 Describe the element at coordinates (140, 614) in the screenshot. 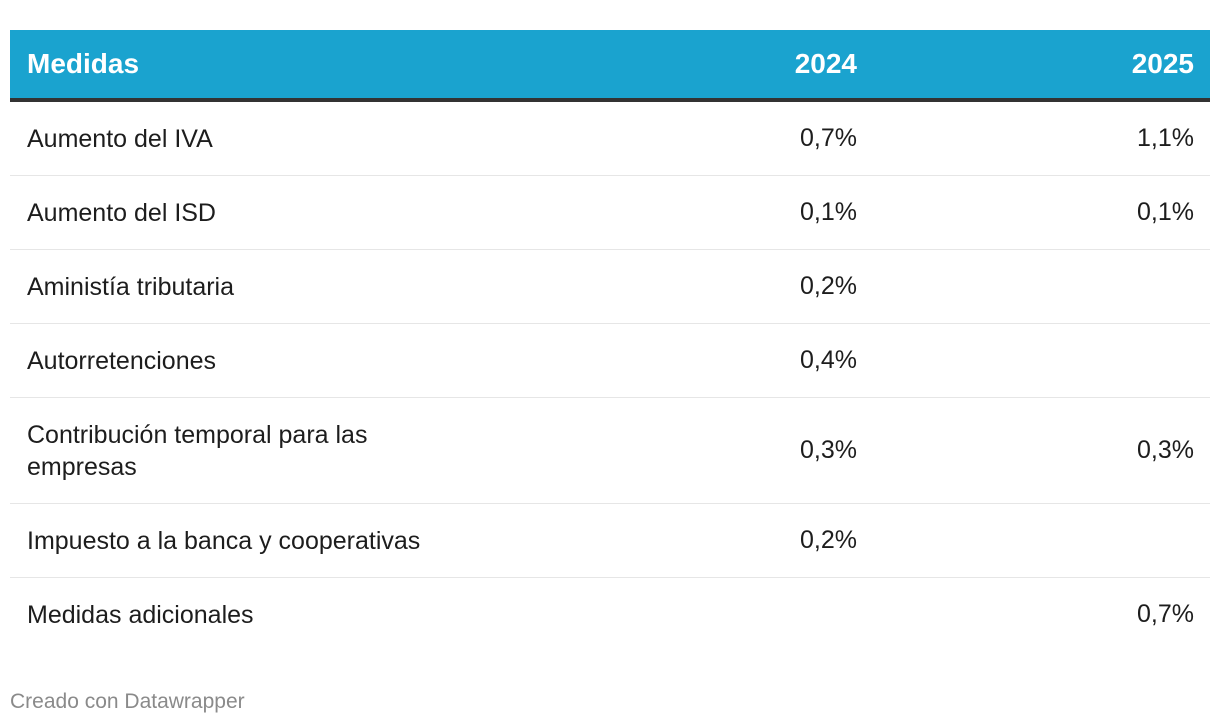

I see `row-label: Medidas adicionales` at that location.